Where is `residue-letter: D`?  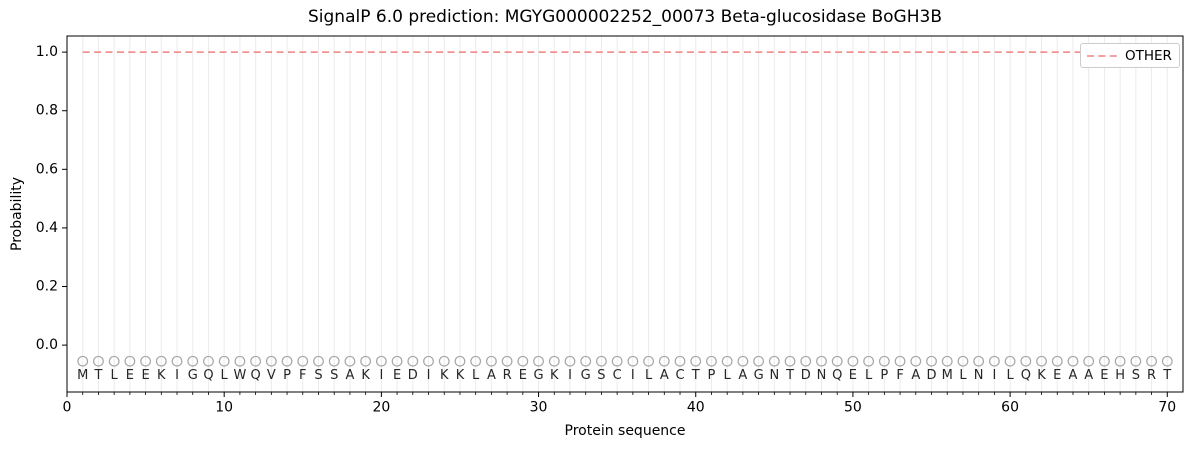
residue-letter: D is located at coordinates (806, 375).